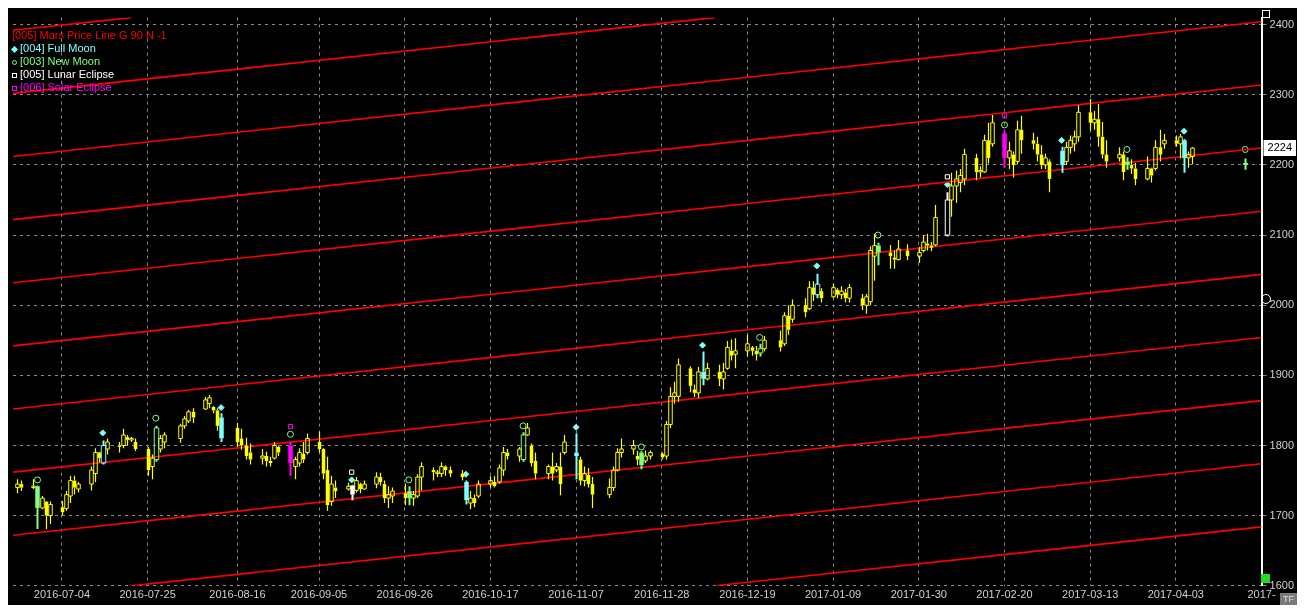  I want to click on legend-label: [005] Lunar Eclipse, so click(67, 74).